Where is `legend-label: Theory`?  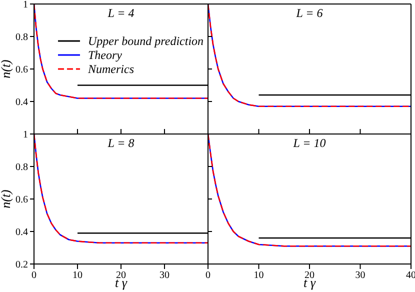 legend-label: Theory is located at coordinates (105, 55).